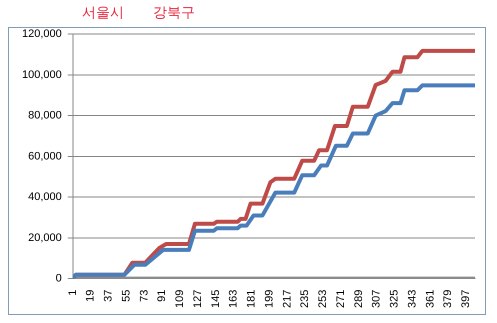  I want to click on y-tick-label: 100,000, so click(42, 74).